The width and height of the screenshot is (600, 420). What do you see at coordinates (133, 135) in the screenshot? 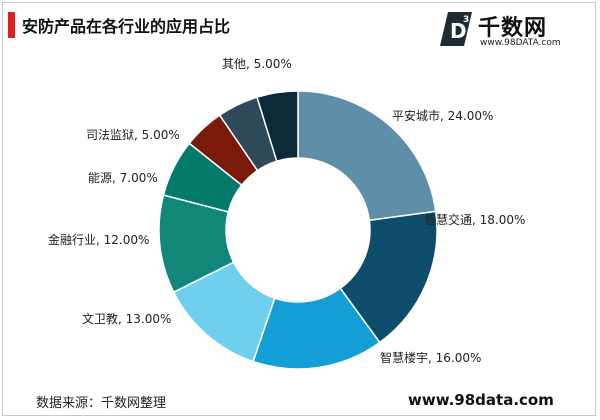
I see `slice-data-label: 司法监狱, 5.00%` at bounding box center [133, 135].